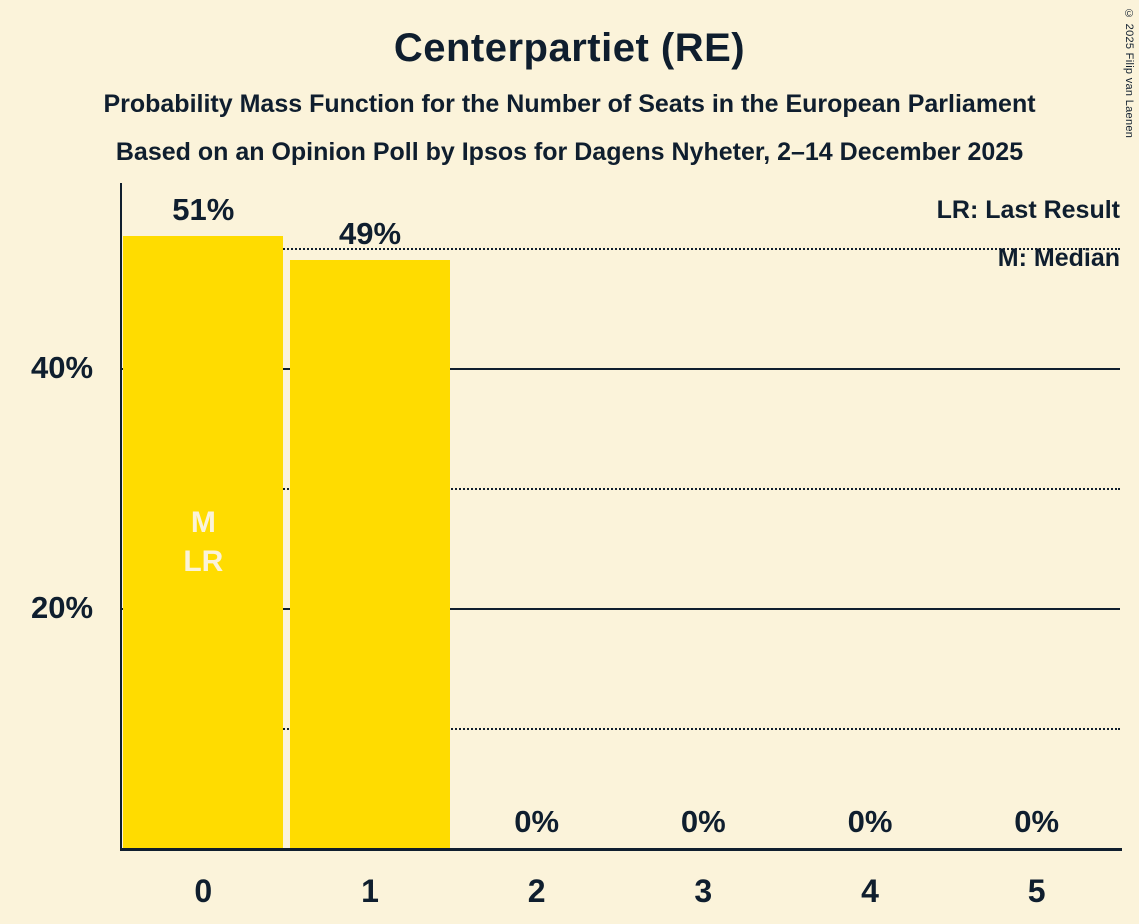 The image size is (1139, 924). I want to click on x-tick-label-seat-3: 3, so click(703, 891).